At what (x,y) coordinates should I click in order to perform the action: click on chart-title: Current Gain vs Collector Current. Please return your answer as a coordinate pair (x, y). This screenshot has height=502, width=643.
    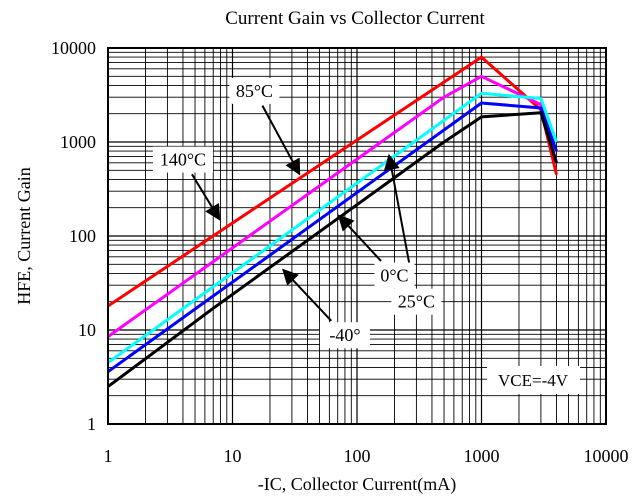
    Looking at the image, I should click on (355, 18).